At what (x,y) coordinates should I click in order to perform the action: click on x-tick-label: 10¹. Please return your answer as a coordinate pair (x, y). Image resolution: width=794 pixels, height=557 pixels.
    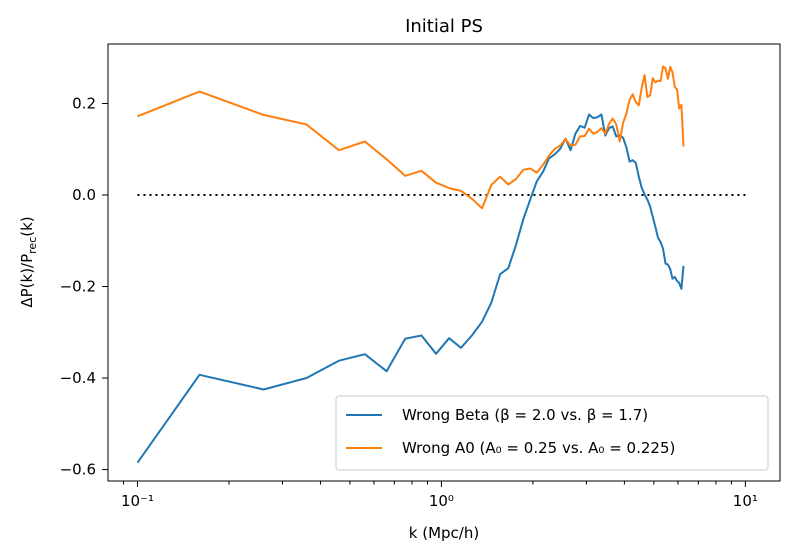
    Looking at the image, I should click on (745, 501).